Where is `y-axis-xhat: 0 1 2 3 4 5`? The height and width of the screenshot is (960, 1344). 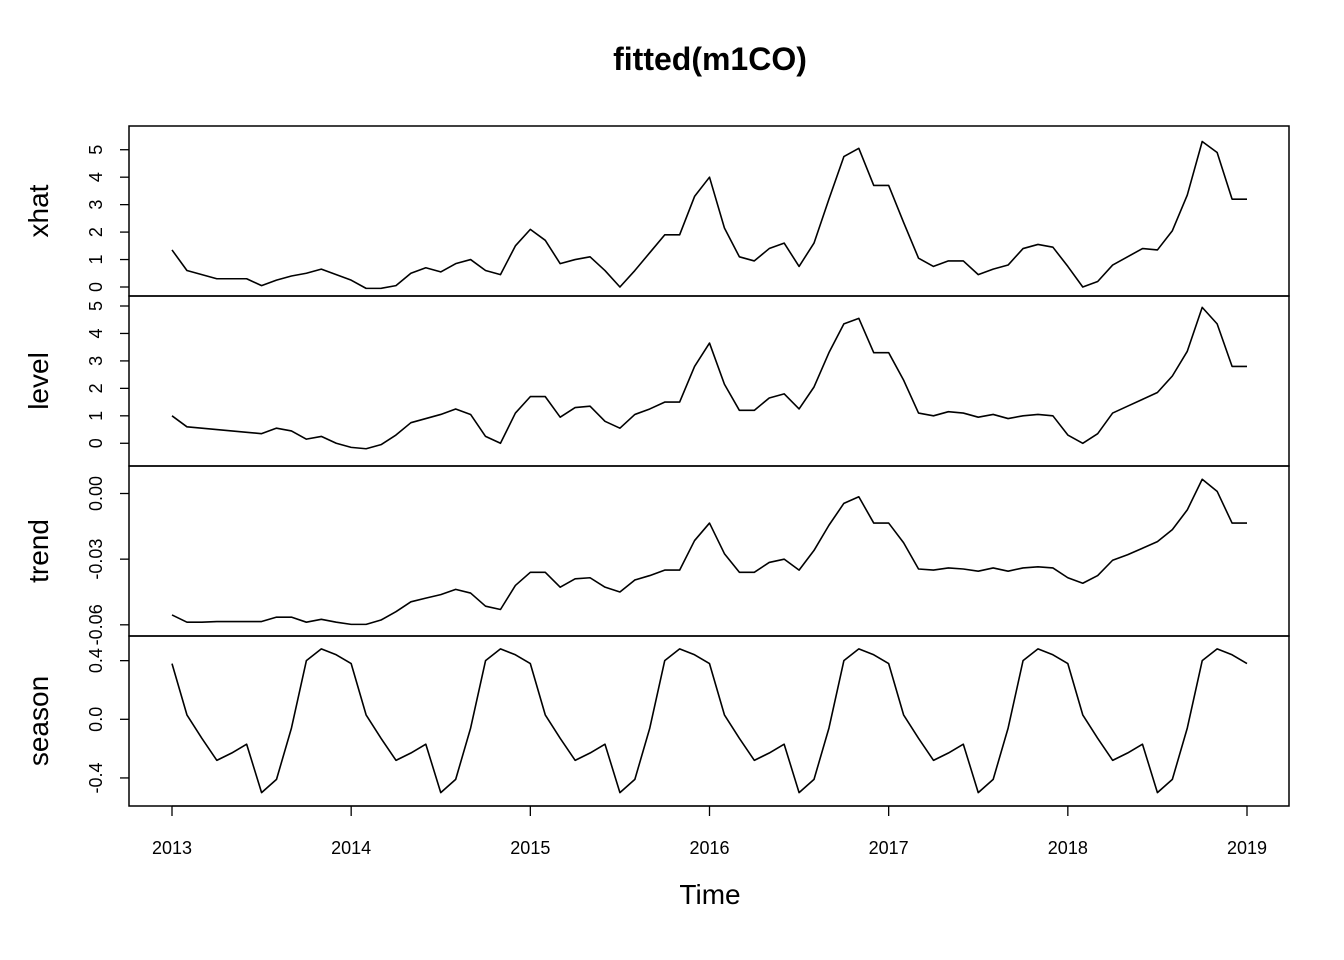
y-axis-xhat: 0 1 2 3 4 5 is located at coordinates (107, 218).